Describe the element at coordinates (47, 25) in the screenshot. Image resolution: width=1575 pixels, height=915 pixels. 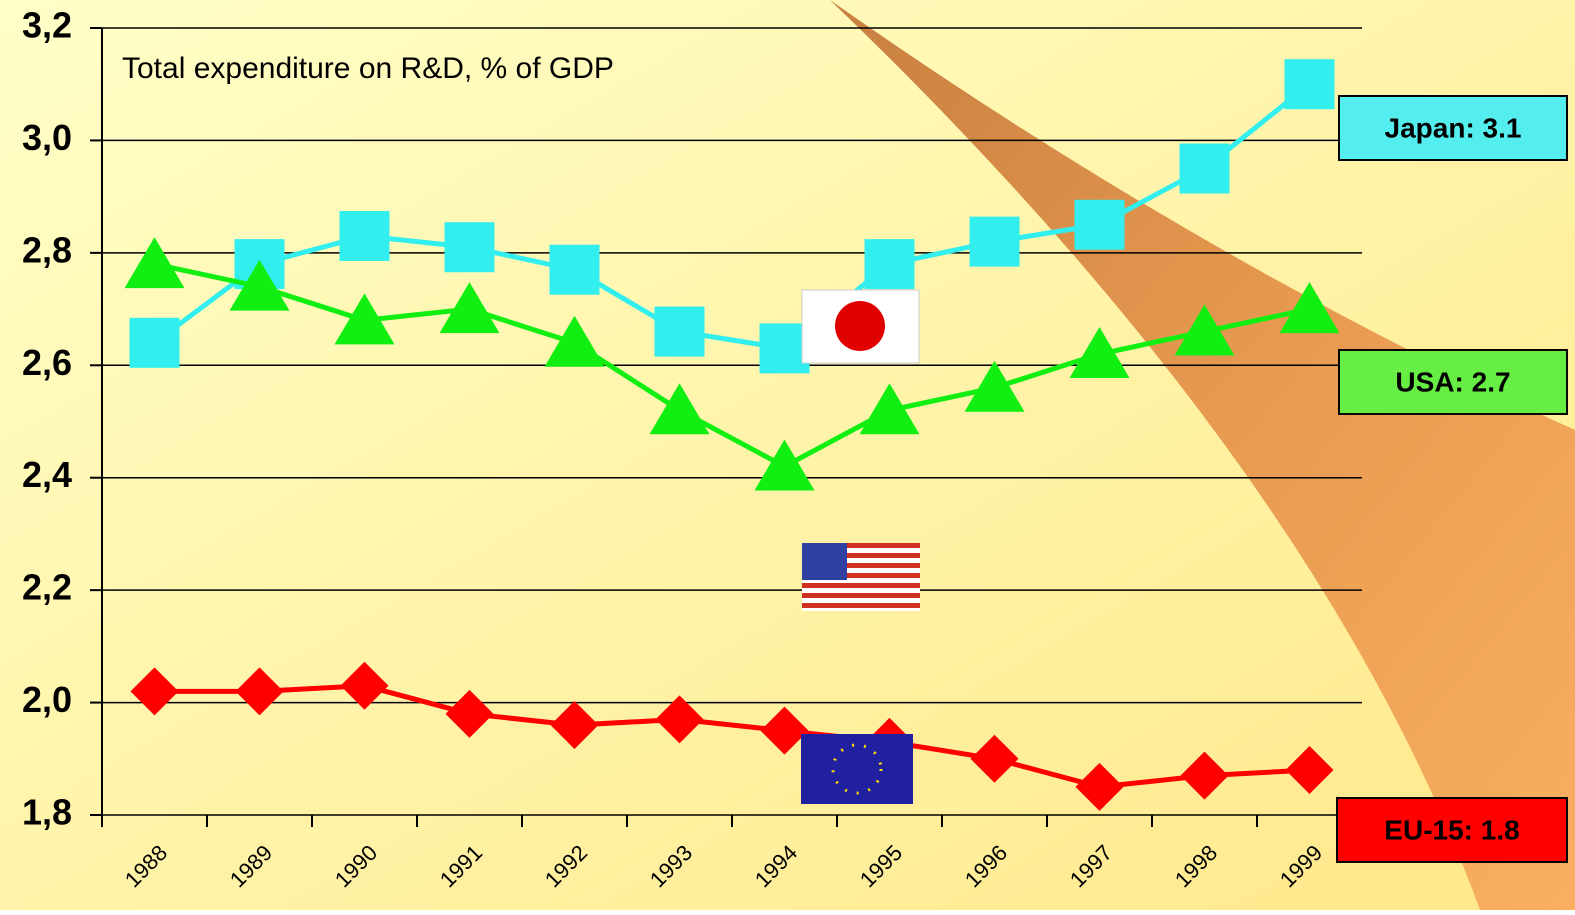
I see `y-tick-label: 3,2` at that location.